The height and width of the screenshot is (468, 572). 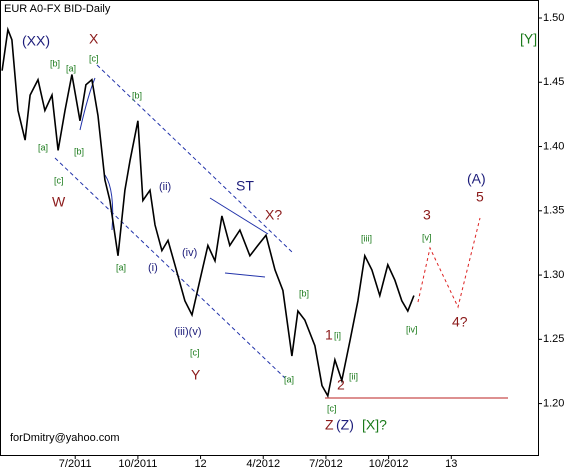 I want to click on y-tick-label: 1.30, so click(x=553, y=275).